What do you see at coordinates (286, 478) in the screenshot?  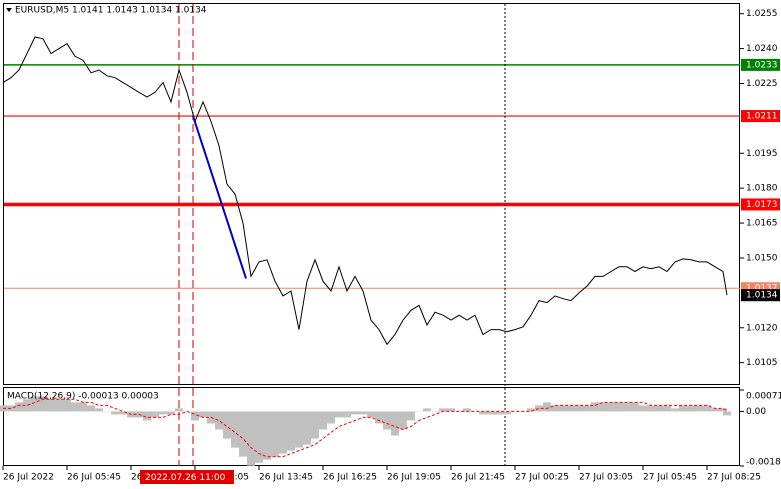 I see `x-tick-label: 26 Jul 13:45` at bounding box center [286, 478].